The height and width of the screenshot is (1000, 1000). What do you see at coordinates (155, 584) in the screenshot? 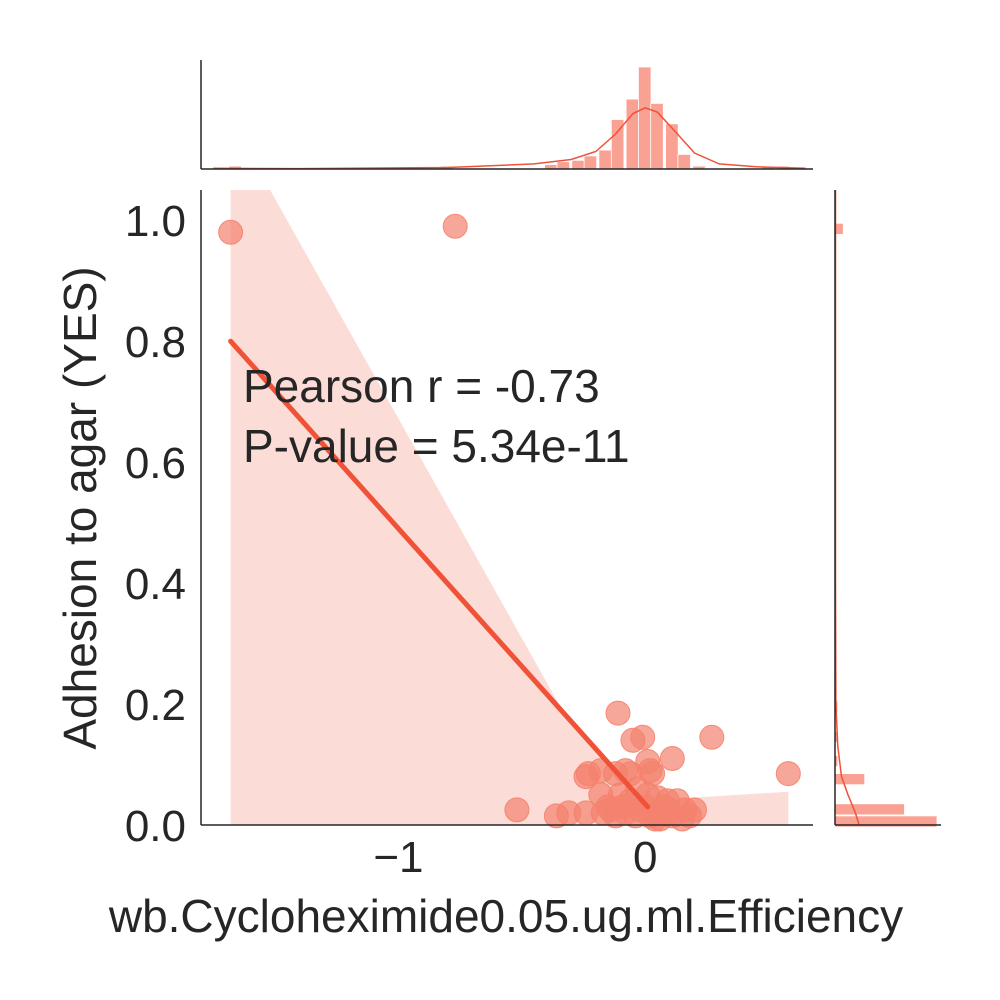
I see `y-tick-label: 0.4` at bounding box center [155, 584].